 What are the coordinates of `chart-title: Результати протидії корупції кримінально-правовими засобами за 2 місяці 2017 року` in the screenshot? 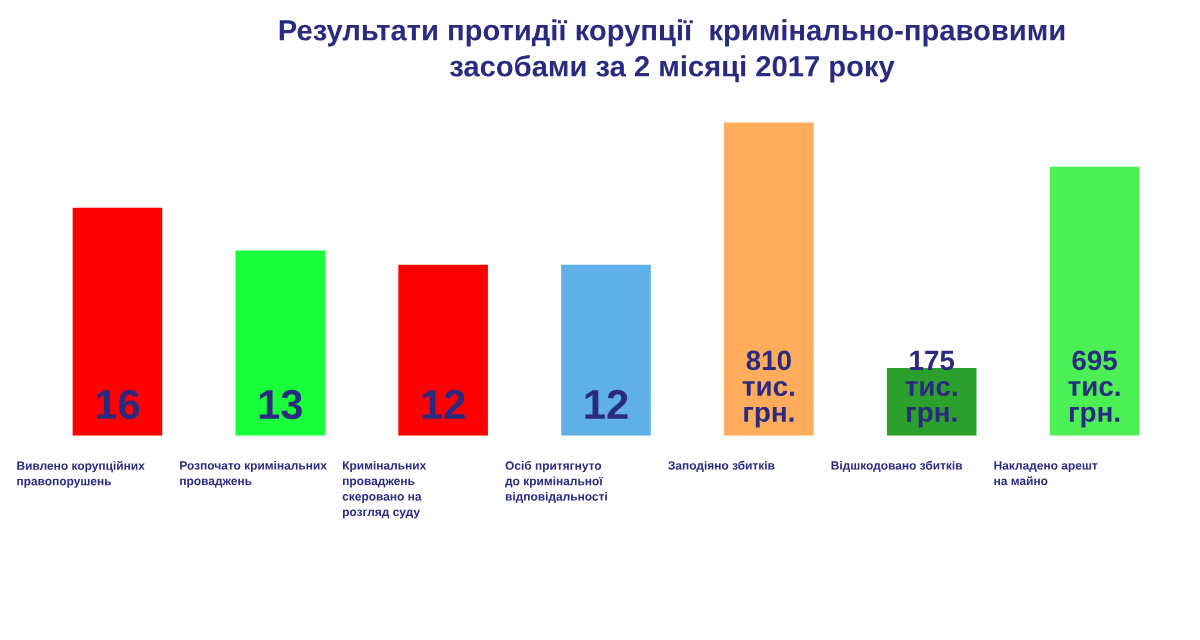 It's located at (672, 51).